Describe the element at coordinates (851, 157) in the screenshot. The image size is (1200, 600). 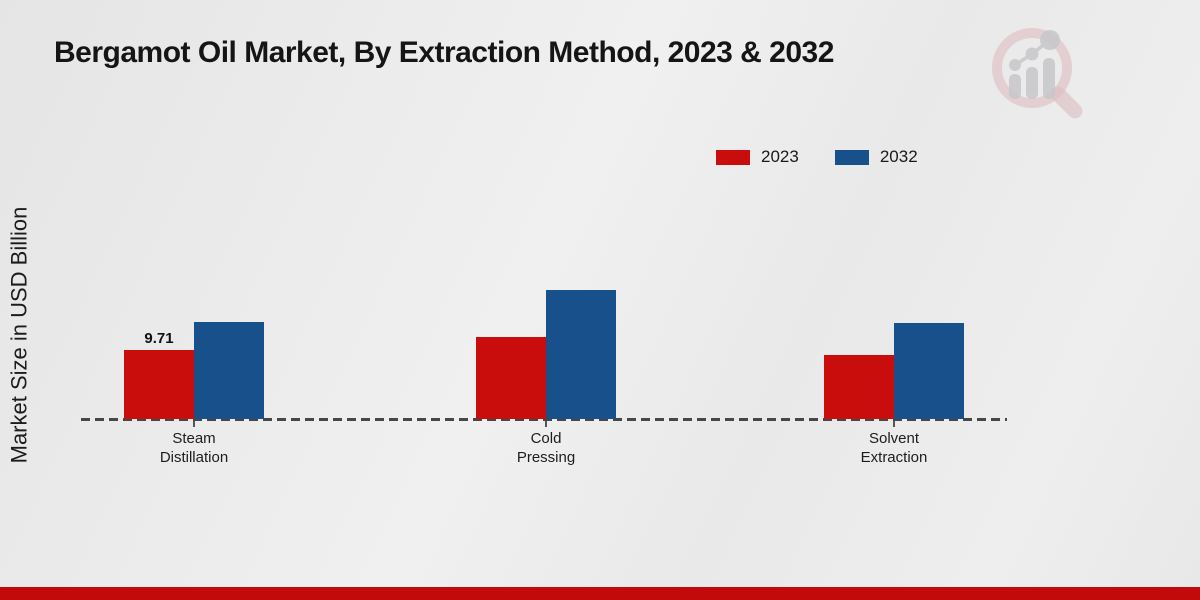
I see `legend-swatch-2032` at that location.